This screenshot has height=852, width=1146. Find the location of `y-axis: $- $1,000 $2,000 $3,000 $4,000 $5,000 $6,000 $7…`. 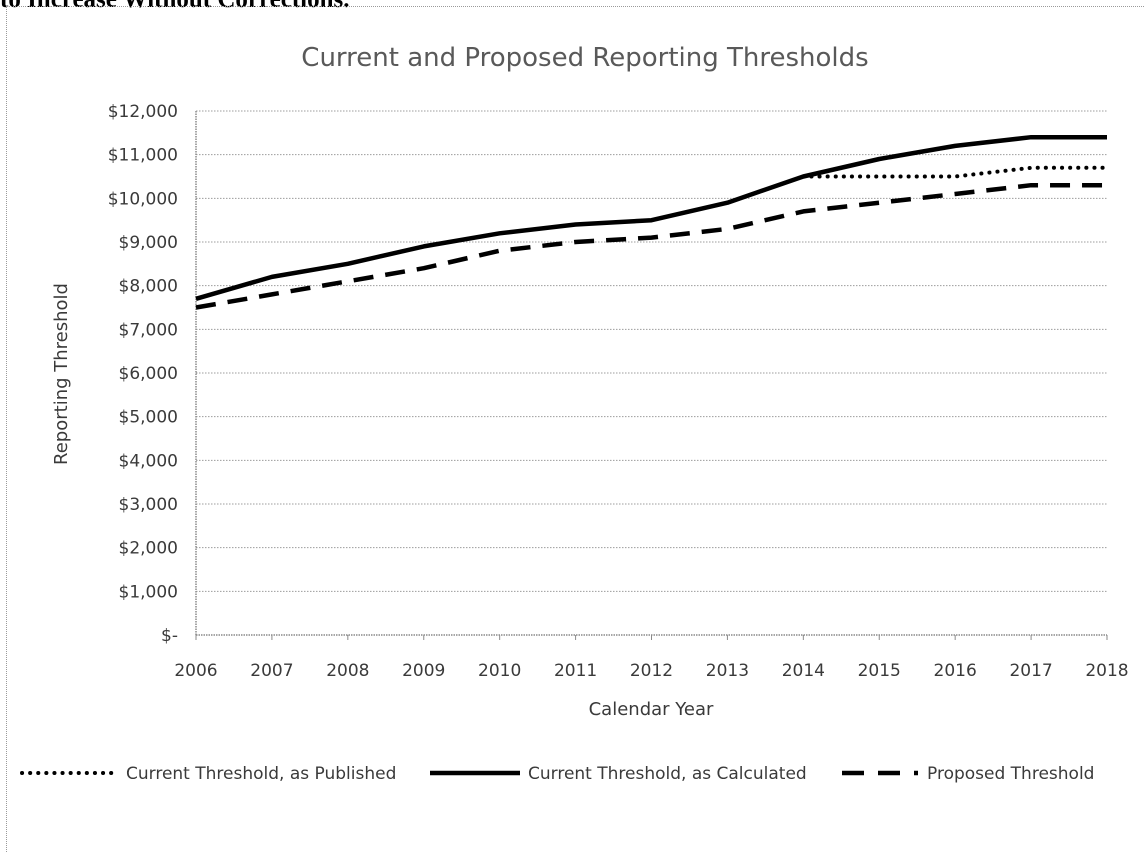

y-axis: $- $1,000 $2,000 $3,000 $4,000 $5,000 $6,000 $7… is located at coordinates (152, 374).